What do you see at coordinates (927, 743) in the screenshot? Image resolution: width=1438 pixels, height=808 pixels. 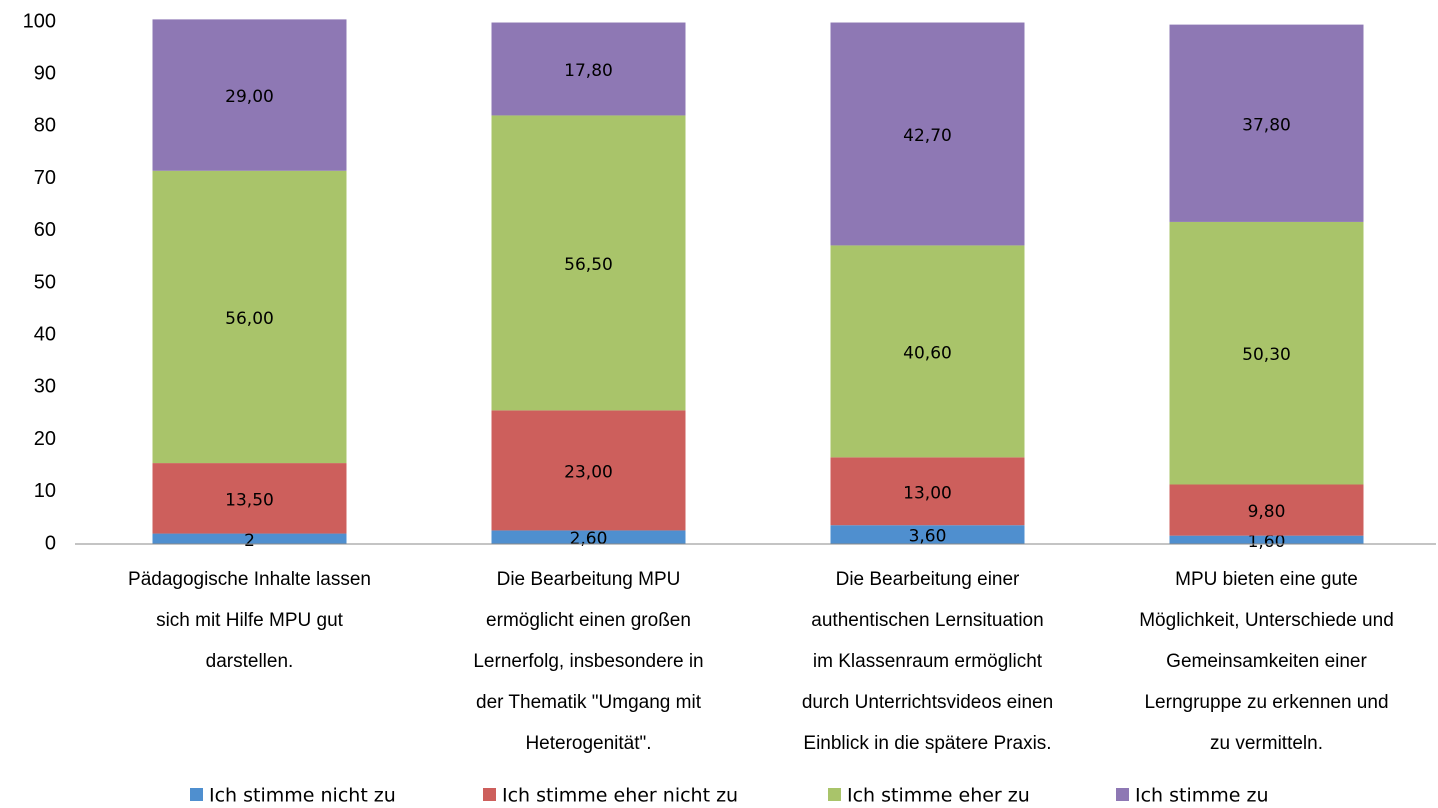 I see `x-tick-label: Einblick in die spätere Praxis.` at bounding box center [927, 743].